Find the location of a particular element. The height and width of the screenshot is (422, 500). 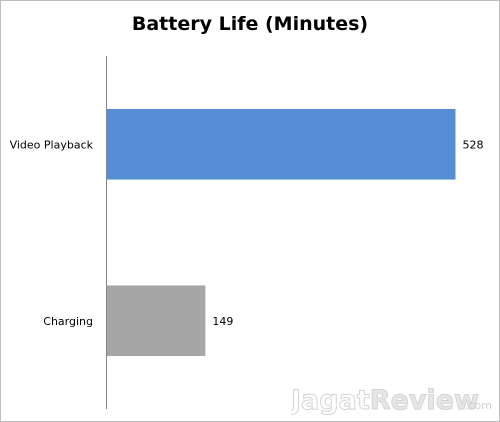

data-label-video-playback: 528 is located at coordinates (472, 144).